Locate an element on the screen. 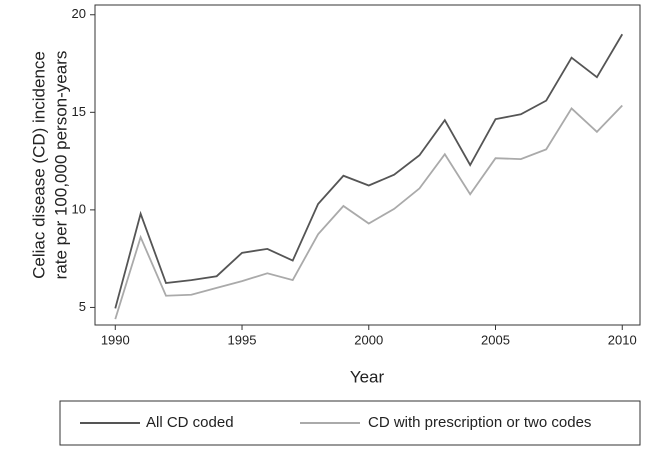  legend-label: All CD coded is located at coordinates (190, 422).